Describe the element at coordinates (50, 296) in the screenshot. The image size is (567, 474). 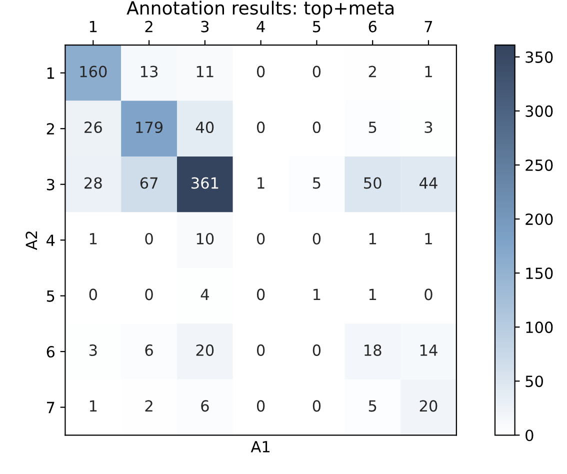
I see `y-tick-label: 5` at that location.